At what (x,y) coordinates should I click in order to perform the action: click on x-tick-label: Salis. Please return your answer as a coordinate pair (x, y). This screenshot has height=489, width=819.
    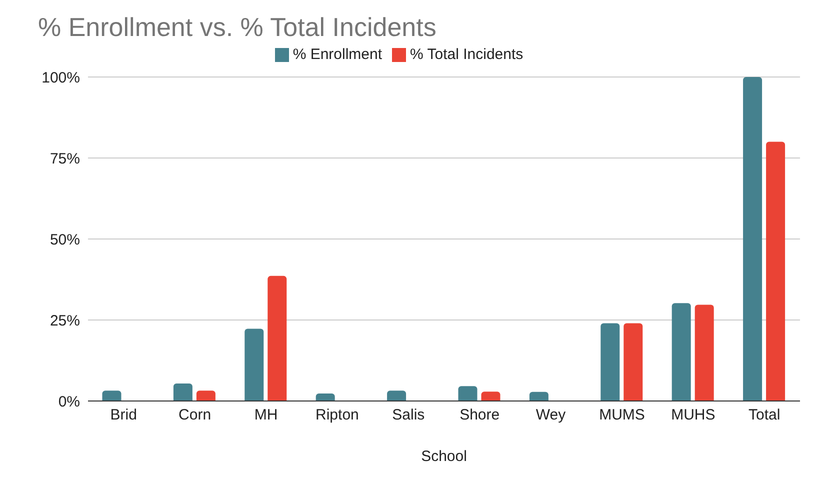
    Looking at the image, I should click on (408, 415).